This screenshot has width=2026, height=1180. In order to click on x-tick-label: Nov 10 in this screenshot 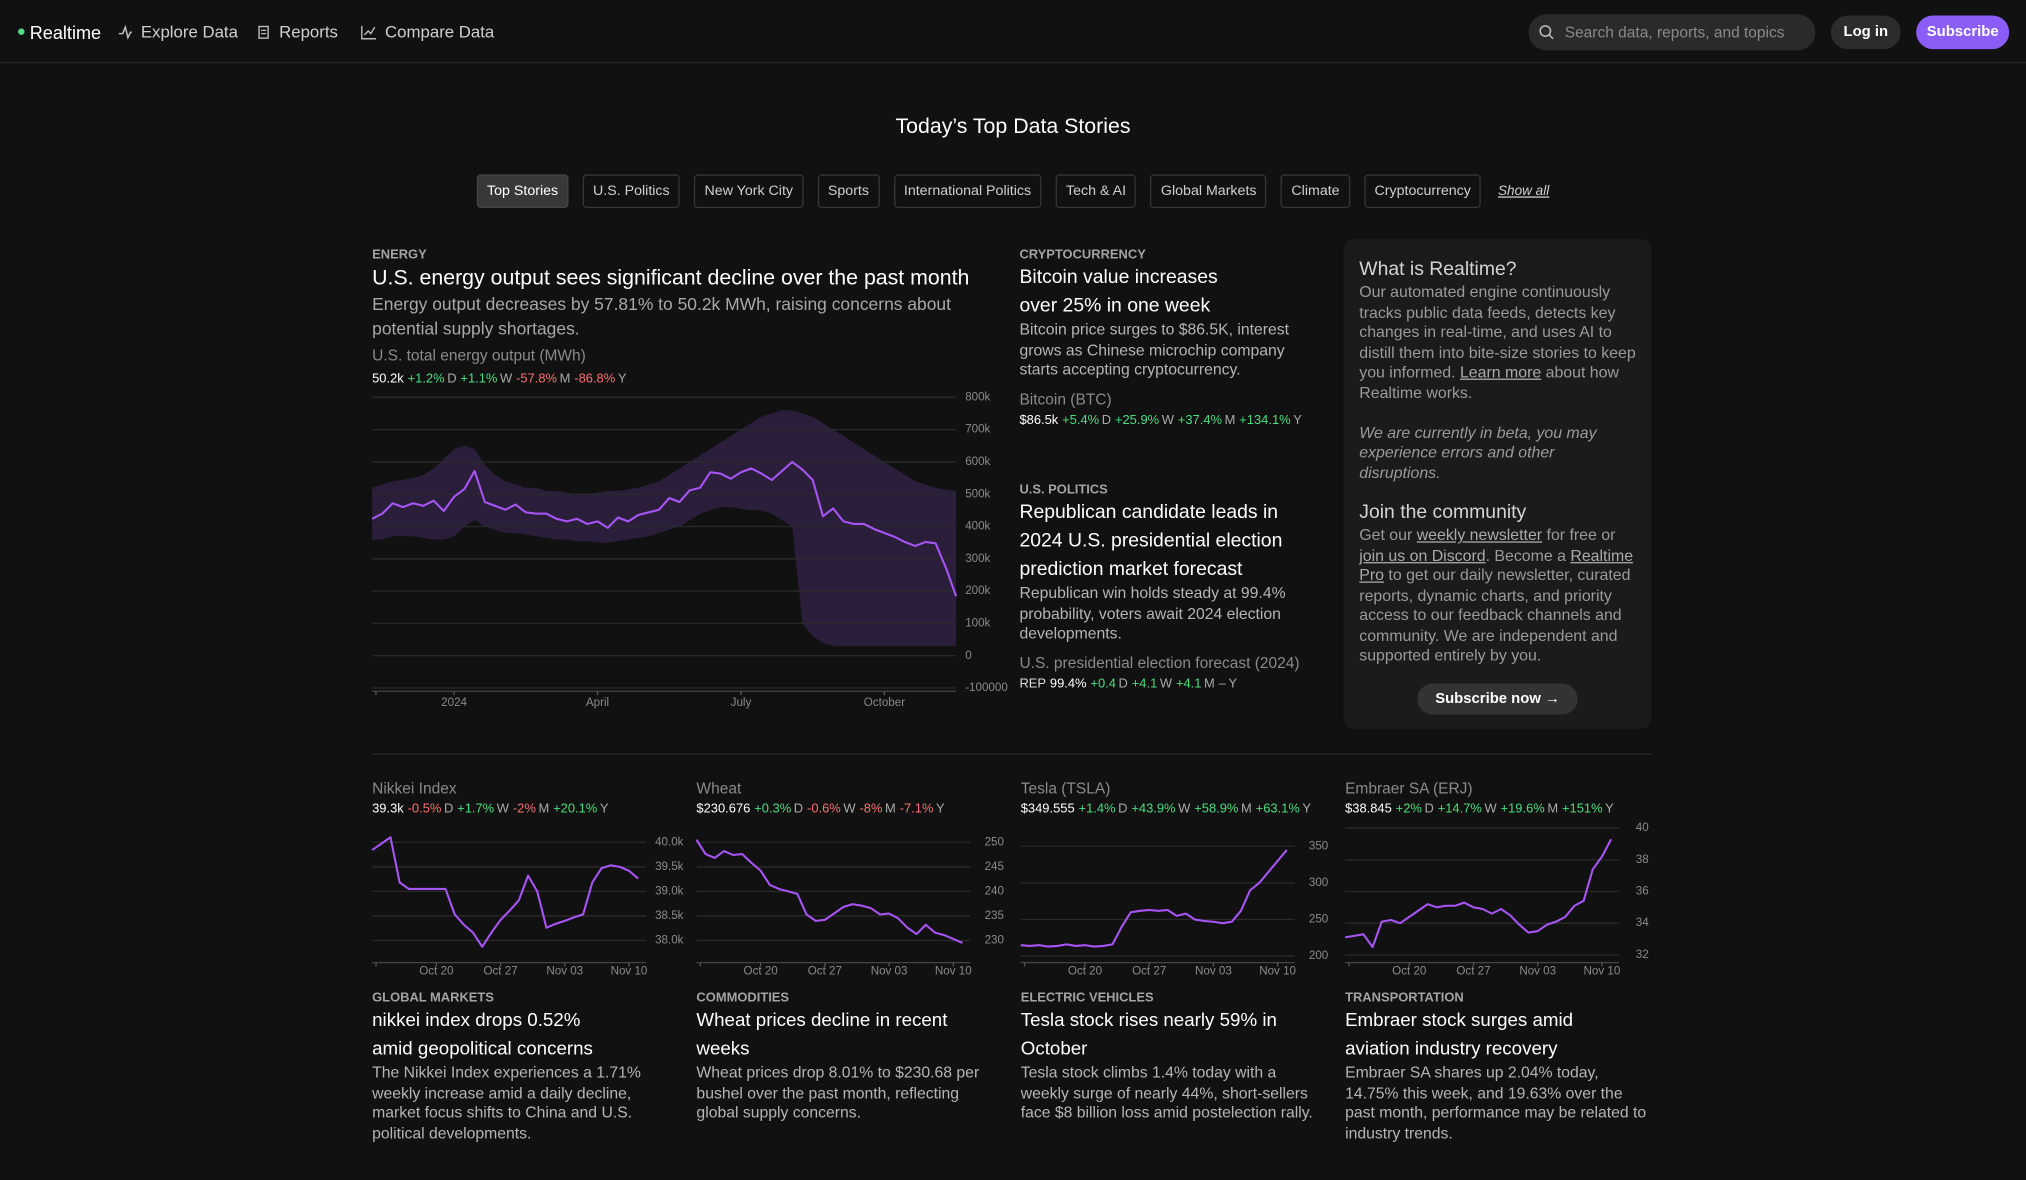, I will do `click(953, 971)`.